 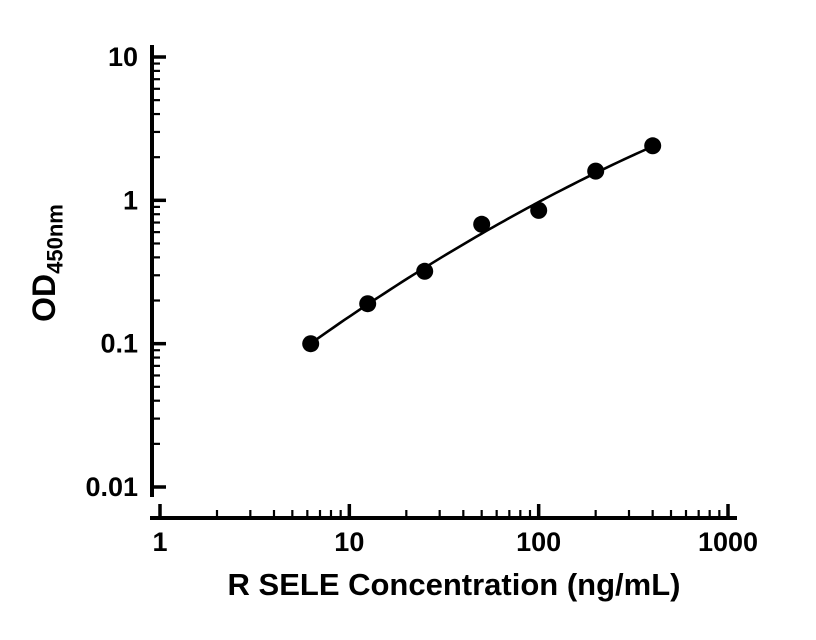 I want to click on y-tick-label: 1, so click(x=130, y=200).